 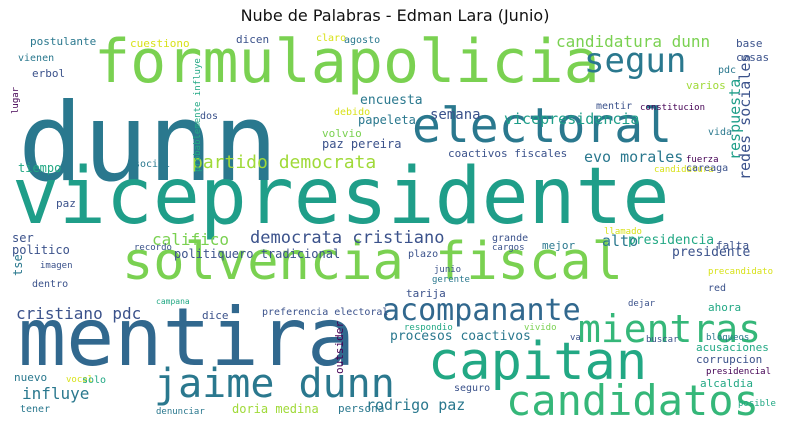 I want to click on word: dentro, so click(x=50, y=284).